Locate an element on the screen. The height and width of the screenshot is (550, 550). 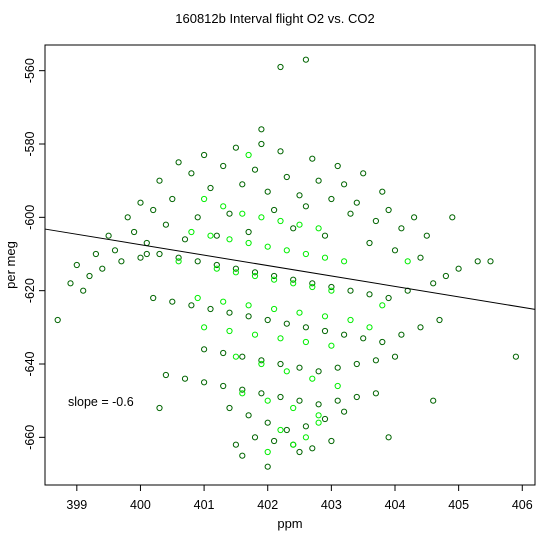
x-tick-label: 403 is located at coordinates (331, 505).